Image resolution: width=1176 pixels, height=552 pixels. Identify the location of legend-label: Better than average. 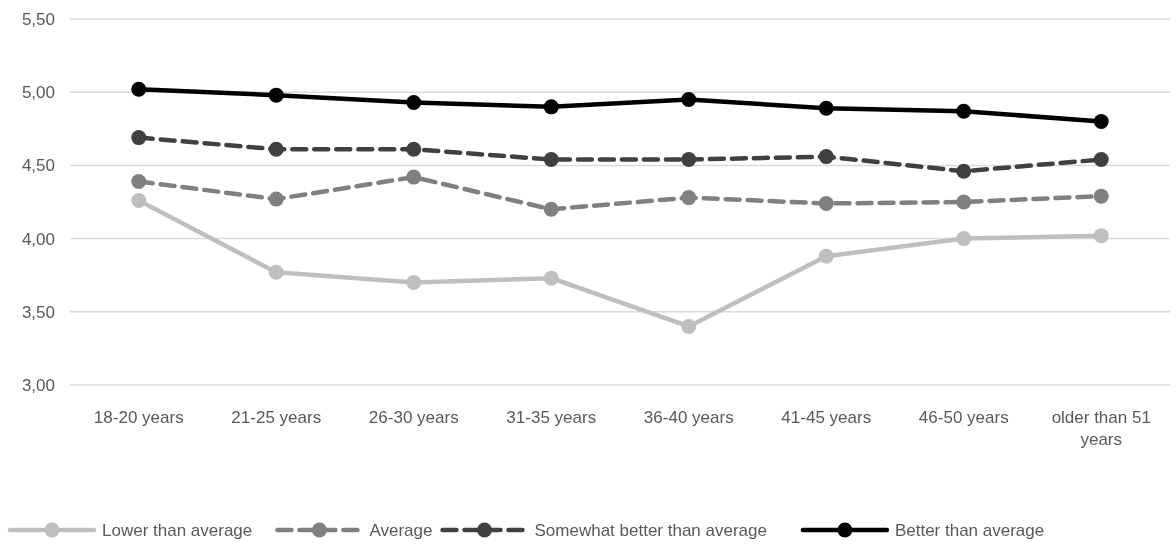
(969, 530).